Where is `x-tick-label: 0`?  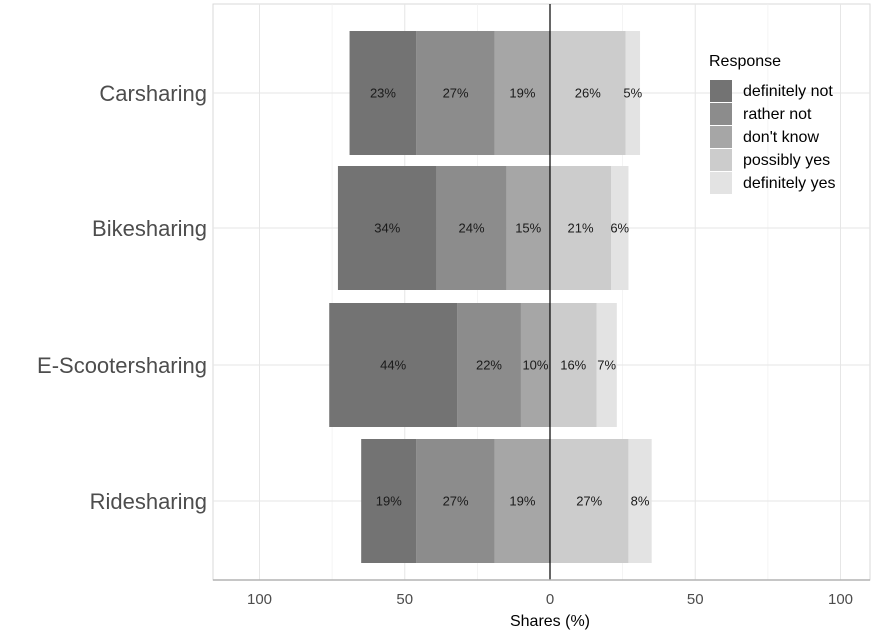 x-tick-label: 0 is located at coordinates (550, 599).